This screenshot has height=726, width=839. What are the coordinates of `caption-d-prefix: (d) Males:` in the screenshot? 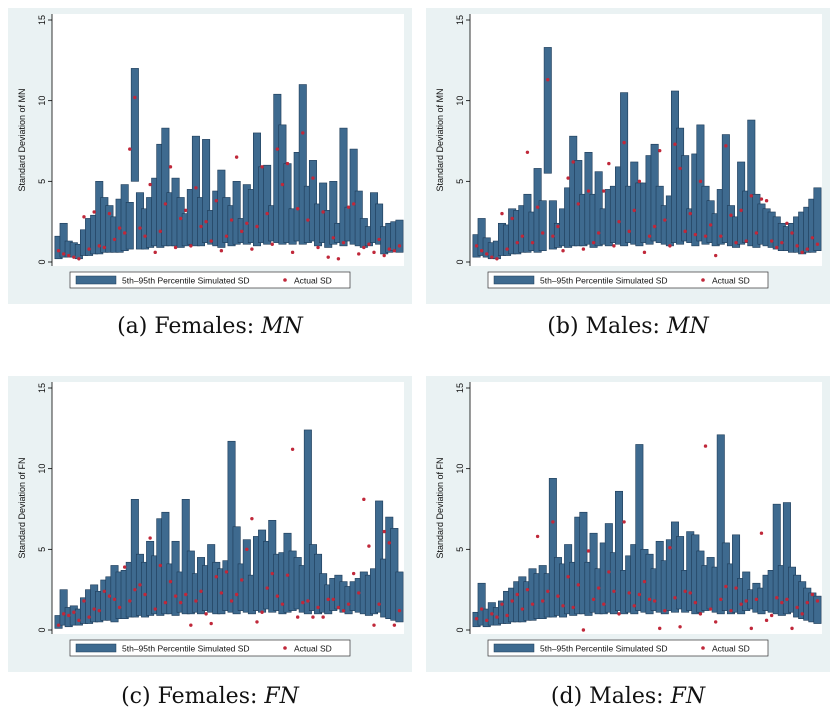 It's located at (610, 696).